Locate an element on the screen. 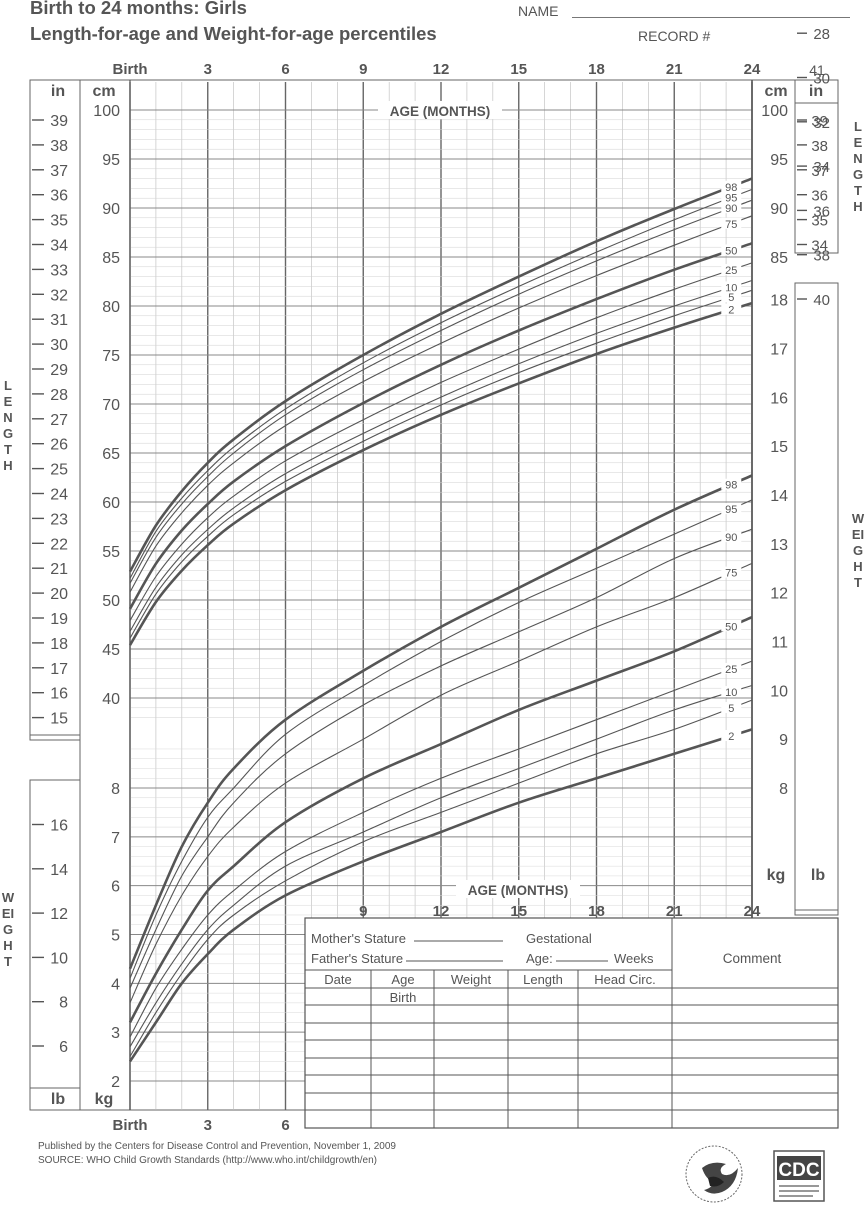 The width and height of the screenshot is (867, 1214). first-row-age: Birth is located at coordinates (403, 997).